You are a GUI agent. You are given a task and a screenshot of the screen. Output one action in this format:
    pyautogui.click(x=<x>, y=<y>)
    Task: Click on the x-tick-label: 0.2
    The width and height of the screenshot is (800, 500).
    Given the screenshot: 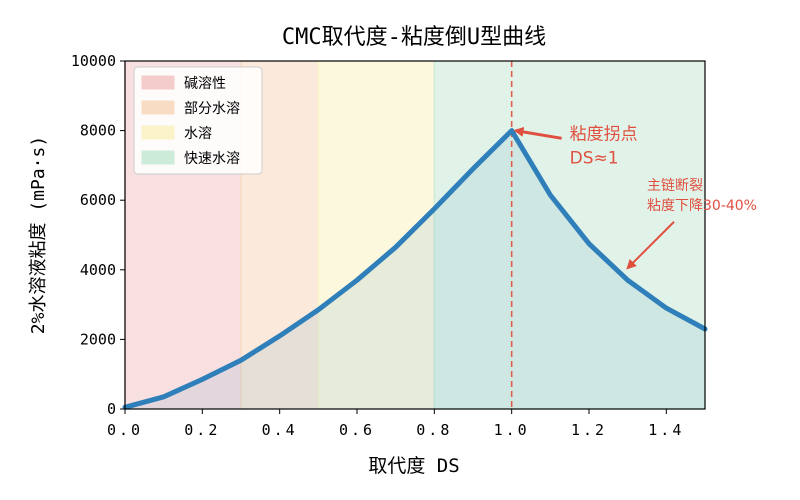 What is the action you would take?
    pyautogui.click(x=202, y=430)
    